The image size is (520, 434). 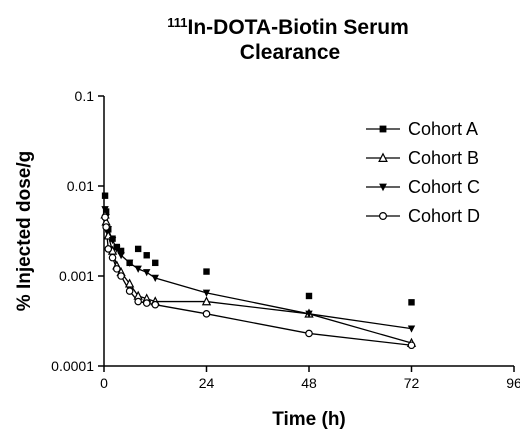 What do you see at coordinates (80, 186) in the screenshot?
I see `y-tick-label: 0.01` at bounding box center [80, 186].